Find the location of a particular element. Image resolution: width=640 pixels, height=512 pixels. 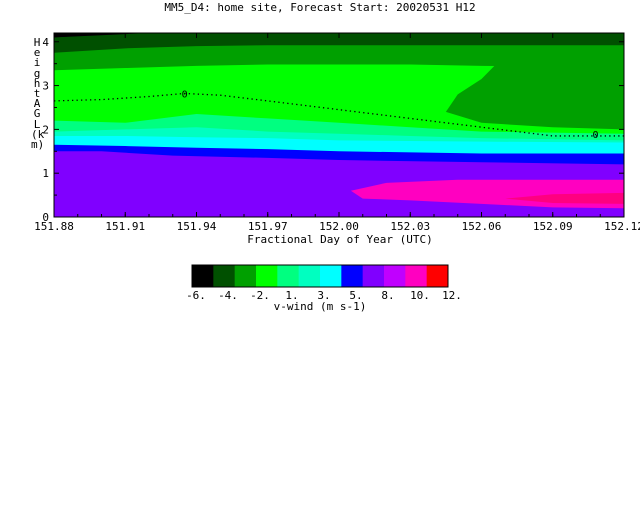

colorbar-frame is located at coordinates (320, 276).